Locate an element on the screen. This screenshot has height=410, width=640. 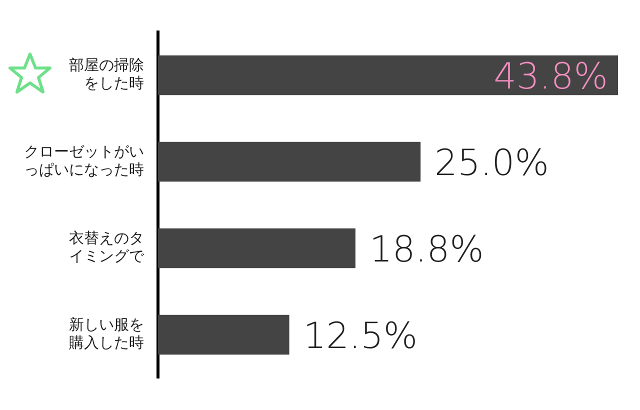
y-tick-label: 新しい服を購入した時 is located at coordinates (106, 334).